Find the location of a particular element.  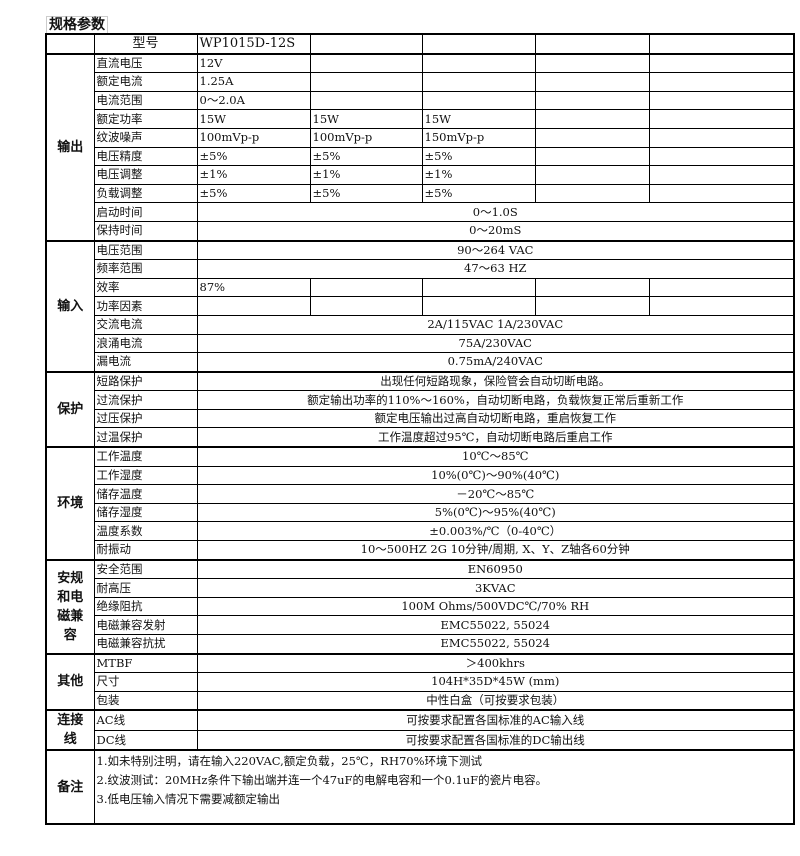

table-row: 环境 工作温度 10℃～85℃ is located at coordinates (420, 503).